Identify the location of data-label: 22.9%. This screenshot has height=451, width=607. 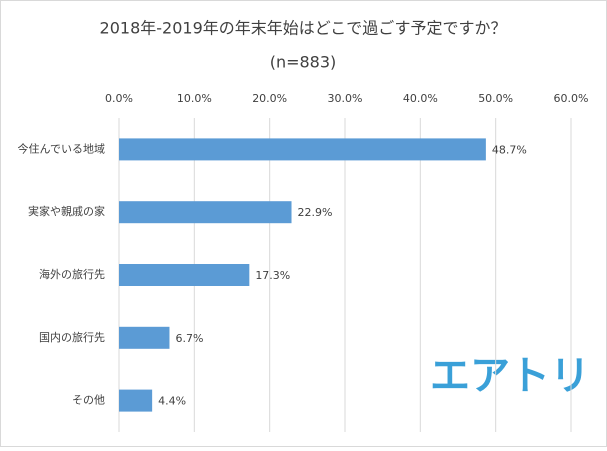
(315, 212).